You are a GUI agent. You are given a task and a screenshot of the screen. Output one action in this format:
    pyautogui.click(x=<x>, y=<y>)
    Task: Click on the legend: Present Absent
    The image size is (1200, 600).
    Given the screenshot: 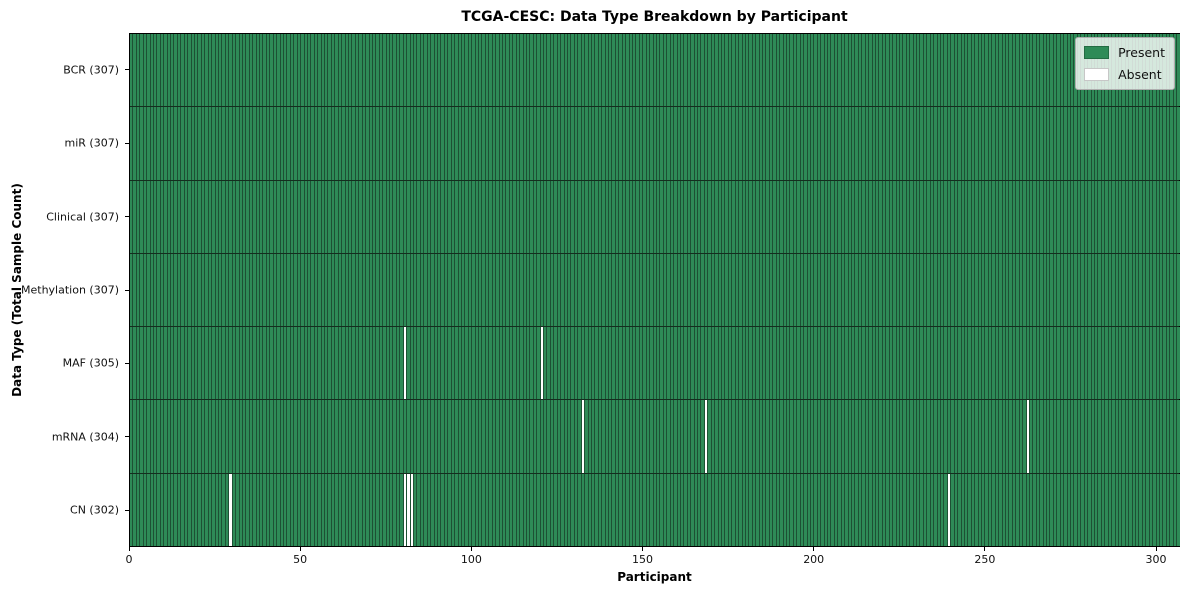 What is the action you would take?
    pyautogui.click(x=1125, y=63)
    